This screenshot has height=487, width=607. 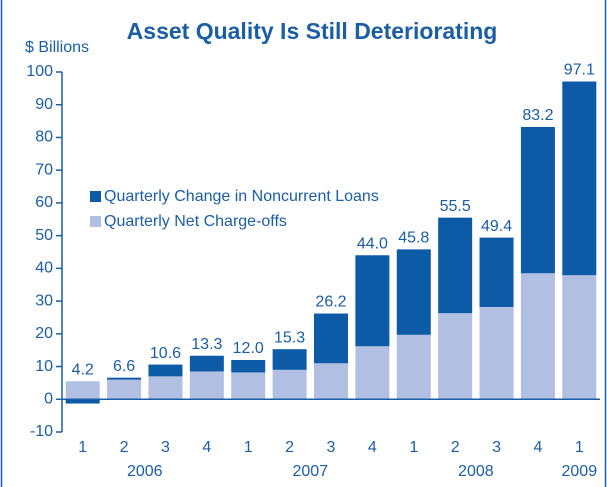 What do you see at coordinates (48, 398) in the screenshot?
I see `y-tick-label: 0` at bounding box center [48, 398].